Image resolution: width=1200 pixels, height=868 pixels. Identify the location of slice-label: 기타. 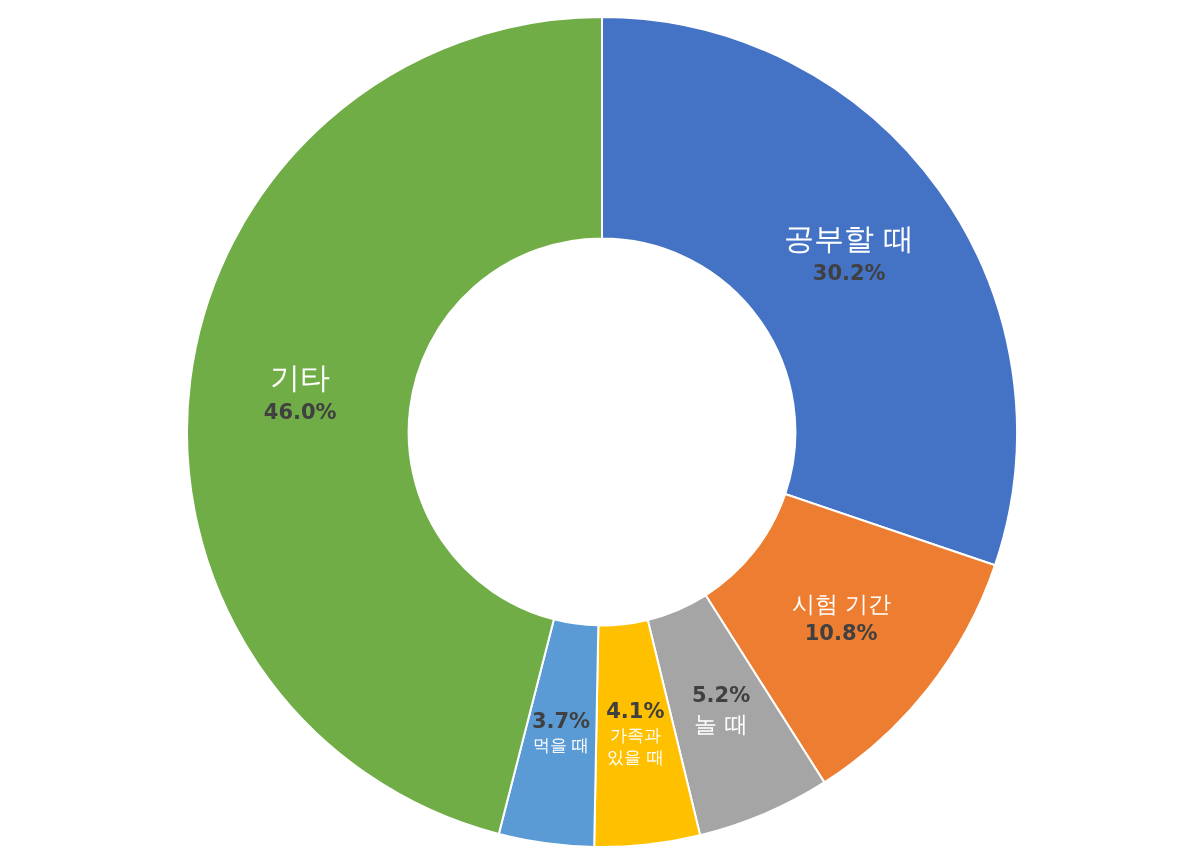
(300, 378).